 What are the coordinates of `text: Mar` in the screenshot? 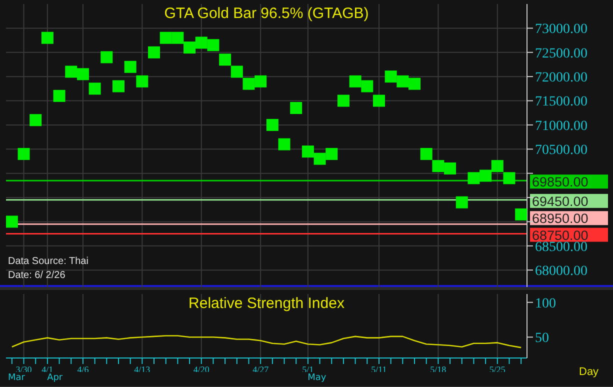 It's located at (16, 378).